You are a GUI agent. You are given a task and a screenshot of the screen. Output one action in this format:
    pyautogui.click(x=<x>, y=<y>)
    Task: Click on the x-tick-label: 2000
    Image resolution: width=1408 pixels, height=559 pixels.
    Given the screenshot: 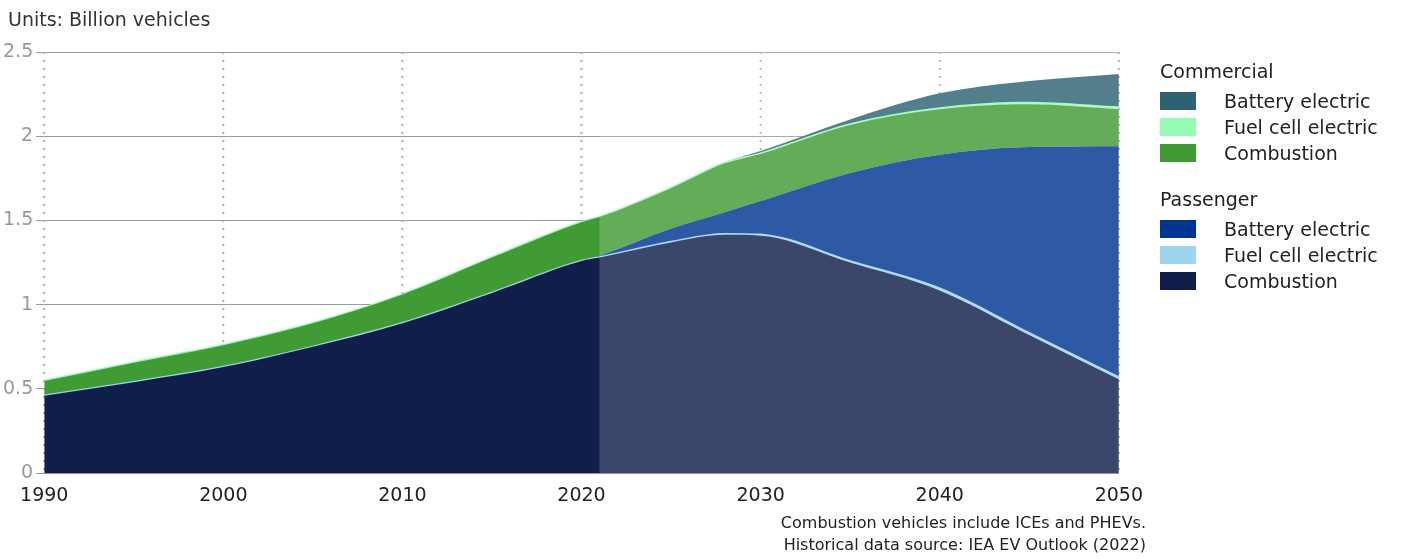 What is the action you would take?
    pyautogui.click(x=223, y=493)
    